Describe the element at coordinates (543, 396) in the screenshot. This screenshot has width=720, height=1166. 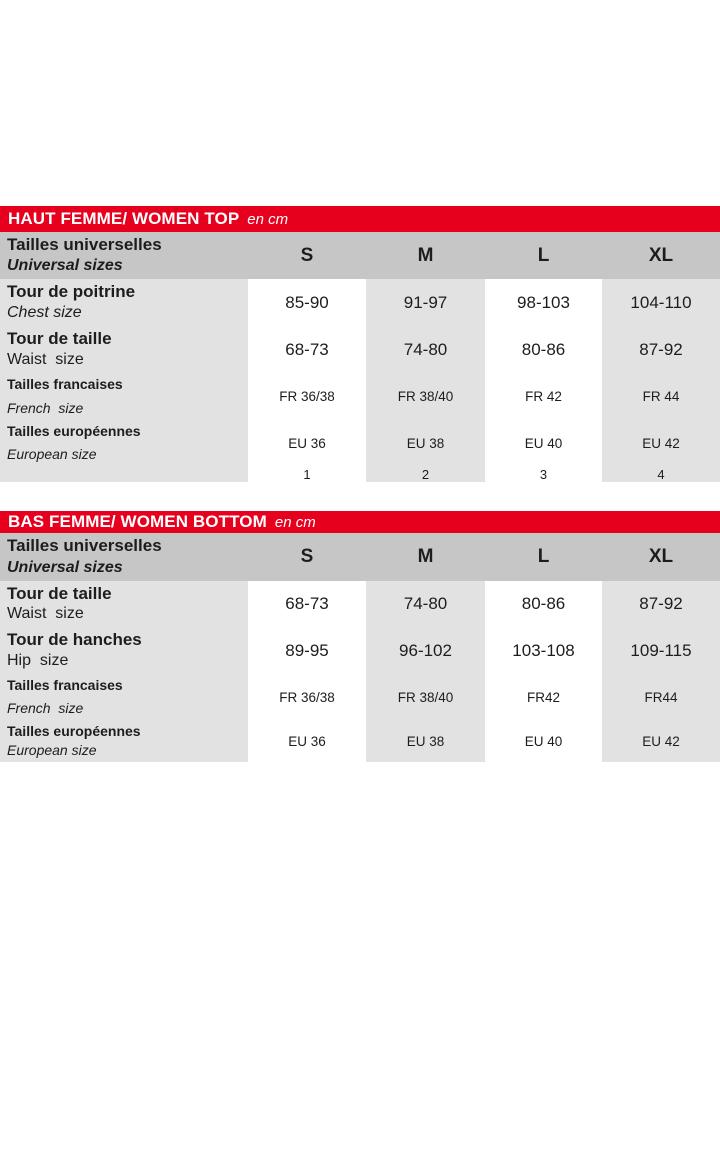
I see `size-value-cell: FR 42` at that location.